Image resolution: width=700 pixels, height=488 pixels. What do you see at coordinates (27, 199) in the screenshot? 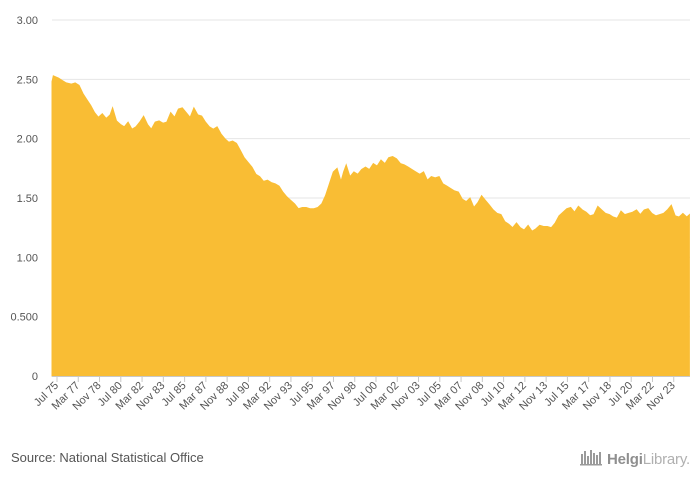
I see `y-tick-label: 1.50` at bounding box center [27, 199].